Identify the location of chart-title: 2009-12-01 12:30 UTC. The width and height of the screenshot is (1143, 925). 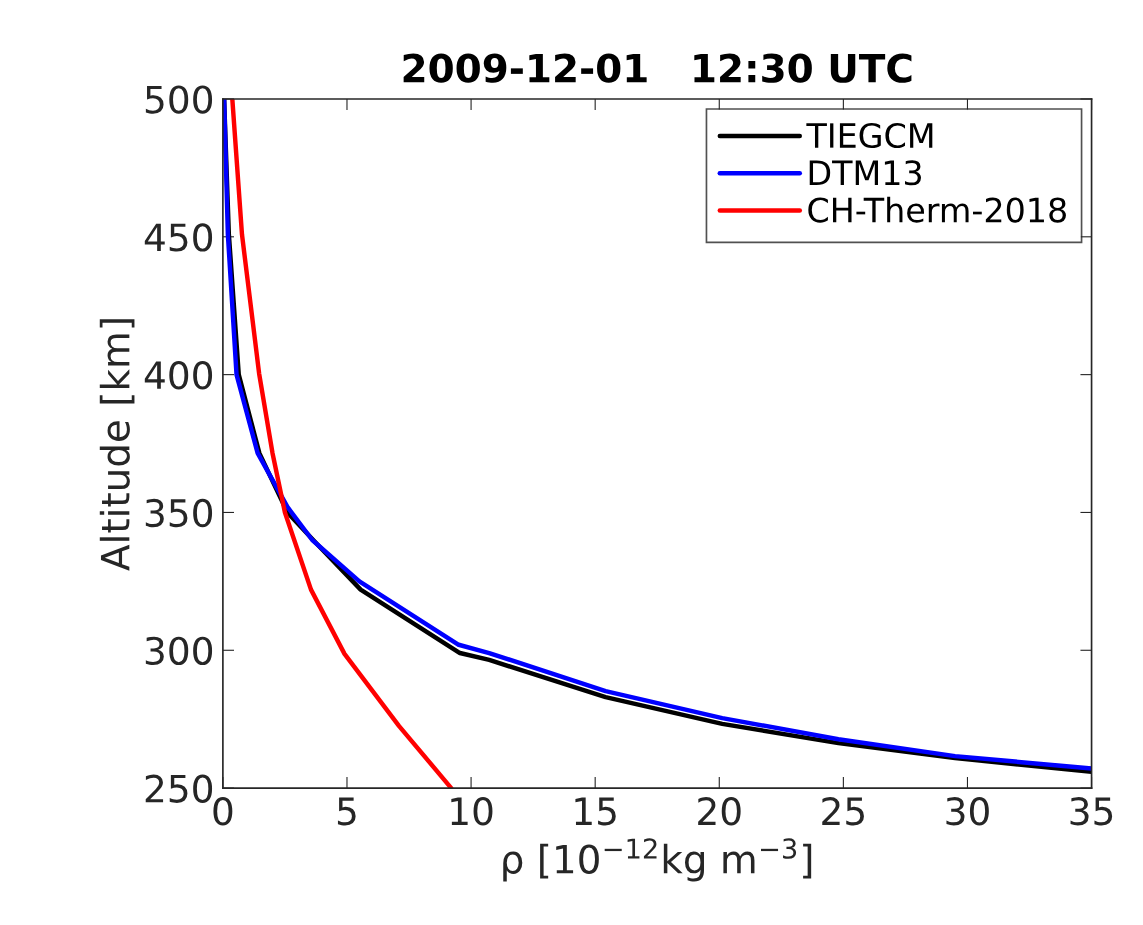
(657, 68).